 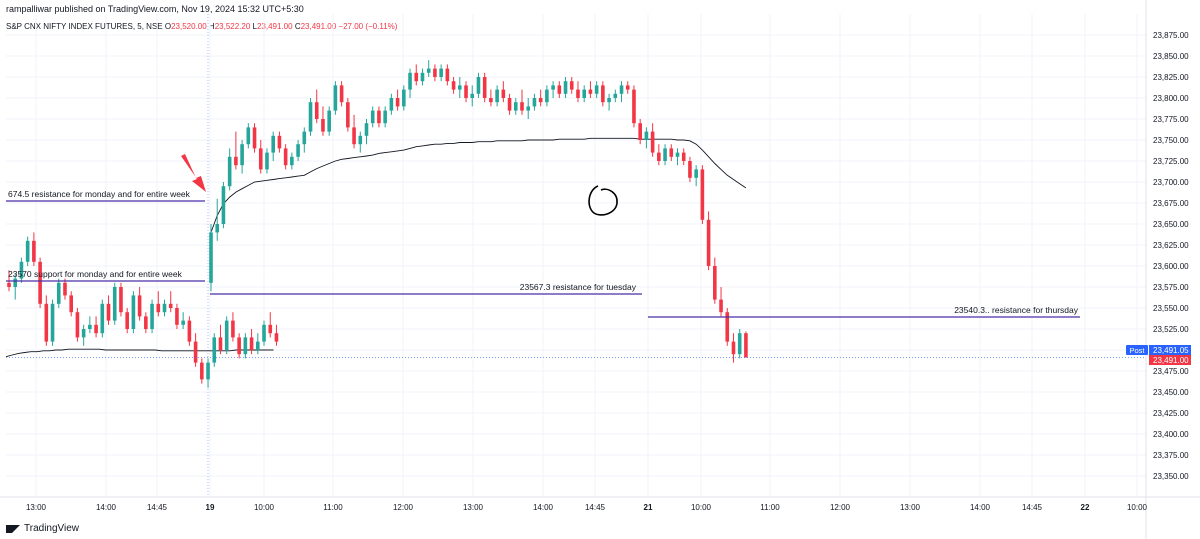 What do you see at coordinates (1171, 266) in the screenshot?
I see `y-tick-label: 23,600.00` at bounding box center [1171, 266].